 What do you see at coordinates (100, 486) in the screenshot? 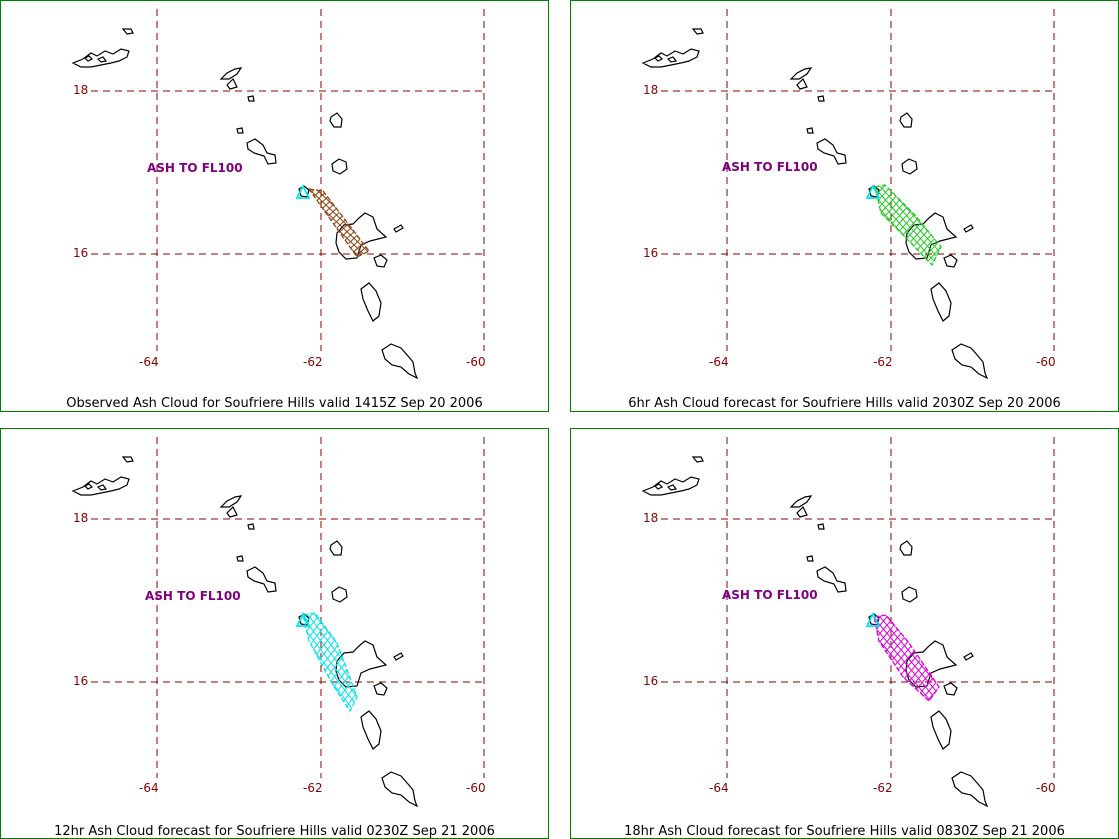
I see `virgin-islands-coast` at bounding box center [100, 486].